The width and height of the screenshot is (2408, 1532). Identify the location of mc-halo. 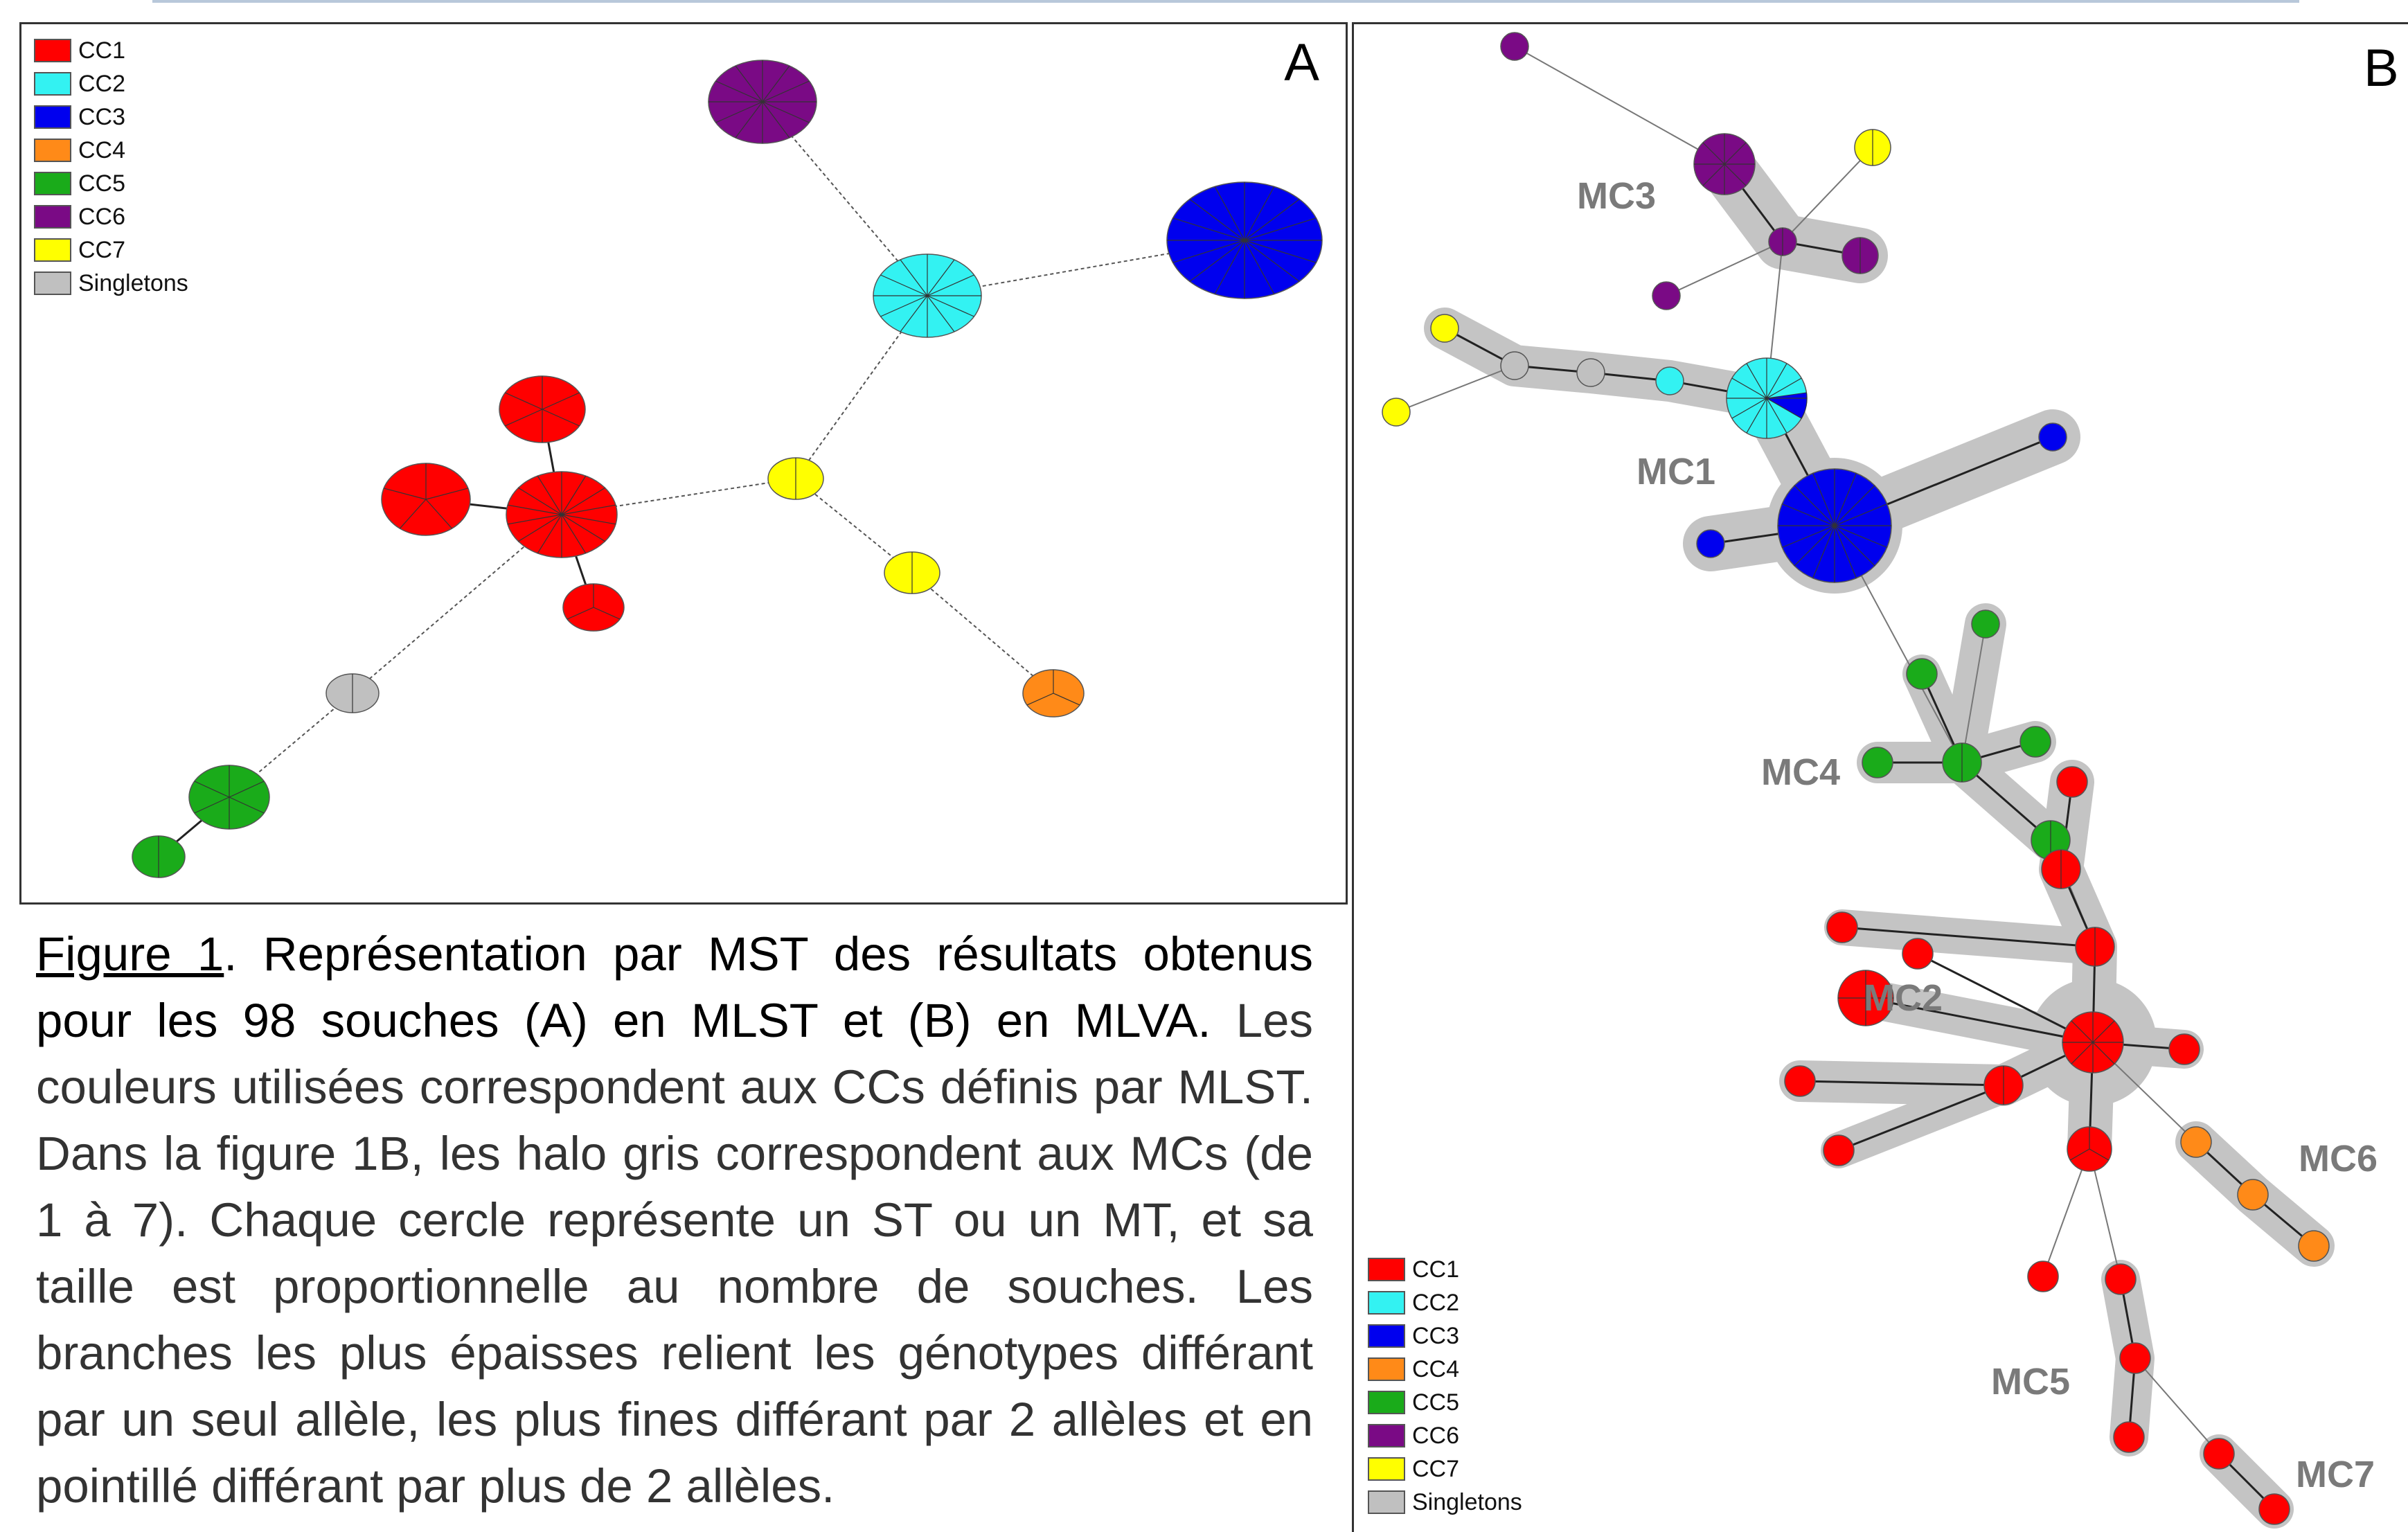
(1605, 363).